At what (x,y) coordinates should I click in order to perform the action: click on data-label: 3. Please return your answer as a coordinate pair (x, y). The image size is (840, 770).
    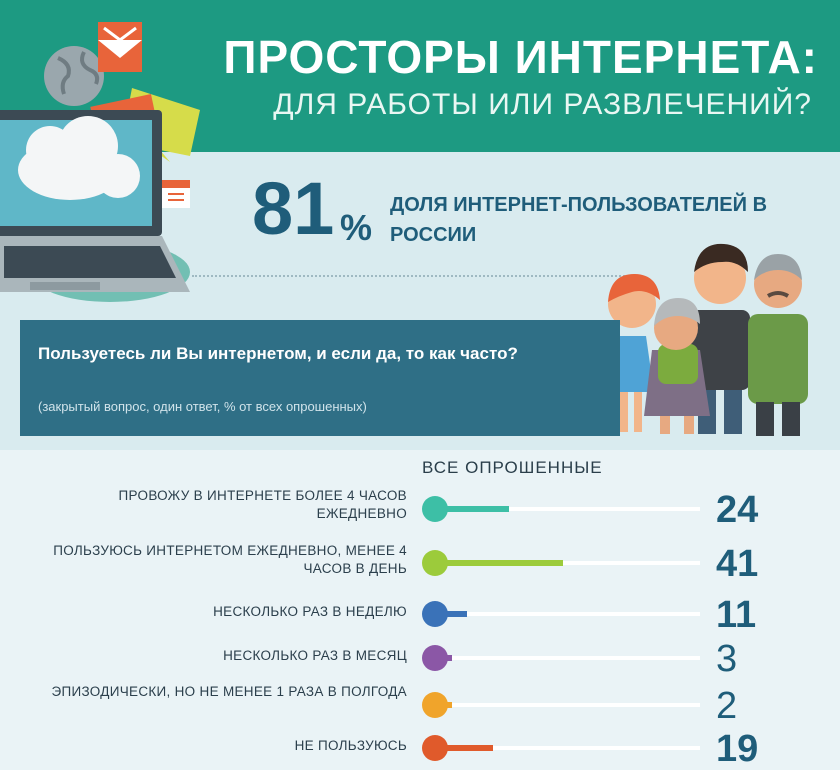
    Looking at the image, I should click on (727, 659).